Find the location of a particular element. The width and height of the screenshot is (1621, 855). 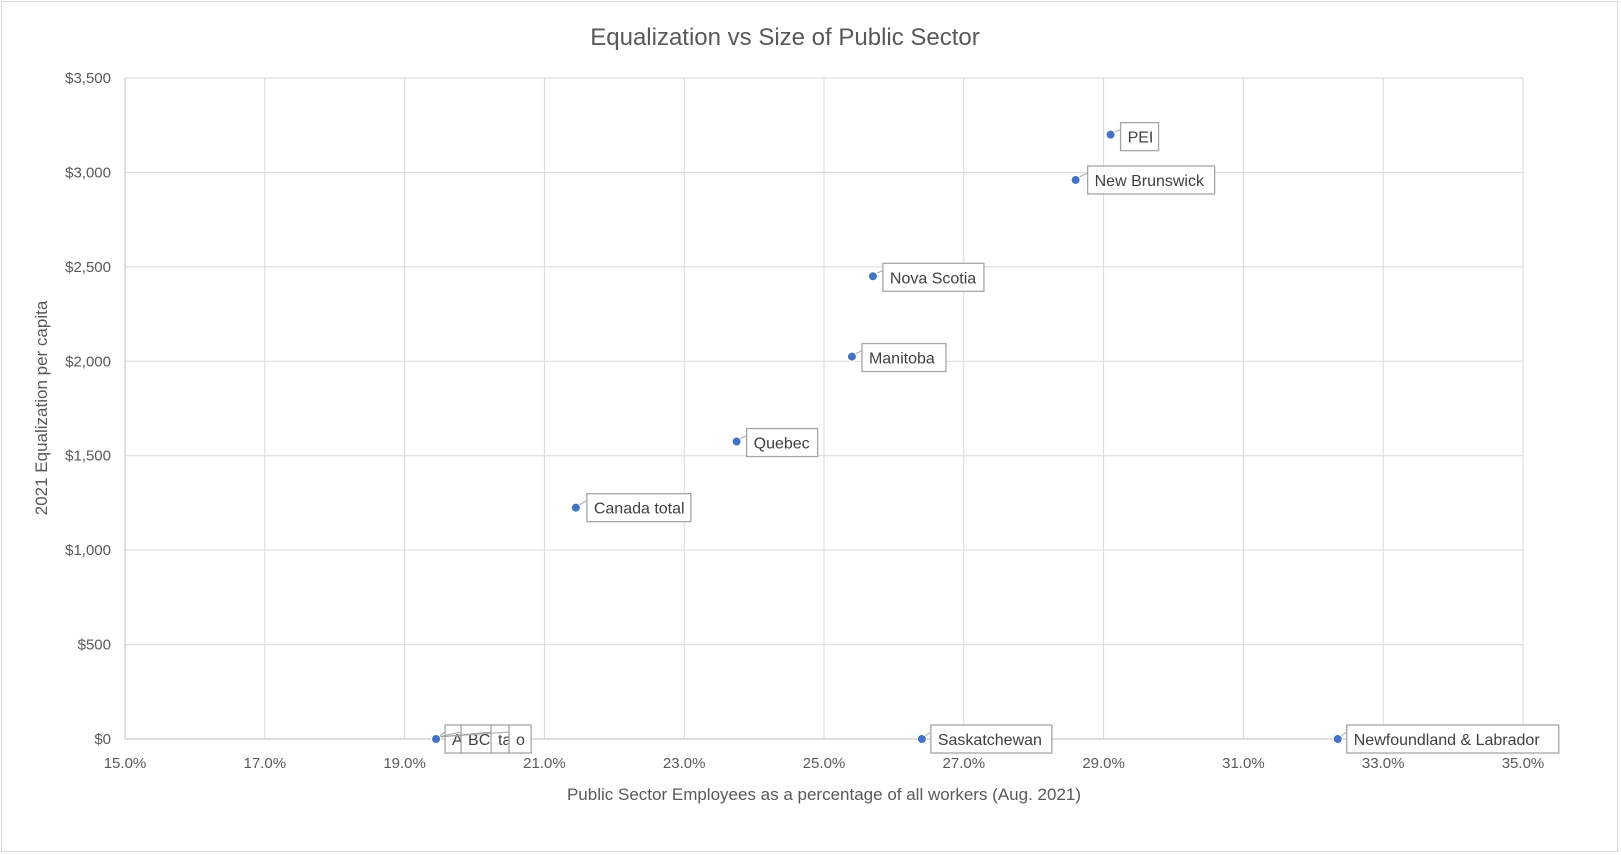

data-label-text: Newfoundland & Labrador is located at coordinates (1447, 740).